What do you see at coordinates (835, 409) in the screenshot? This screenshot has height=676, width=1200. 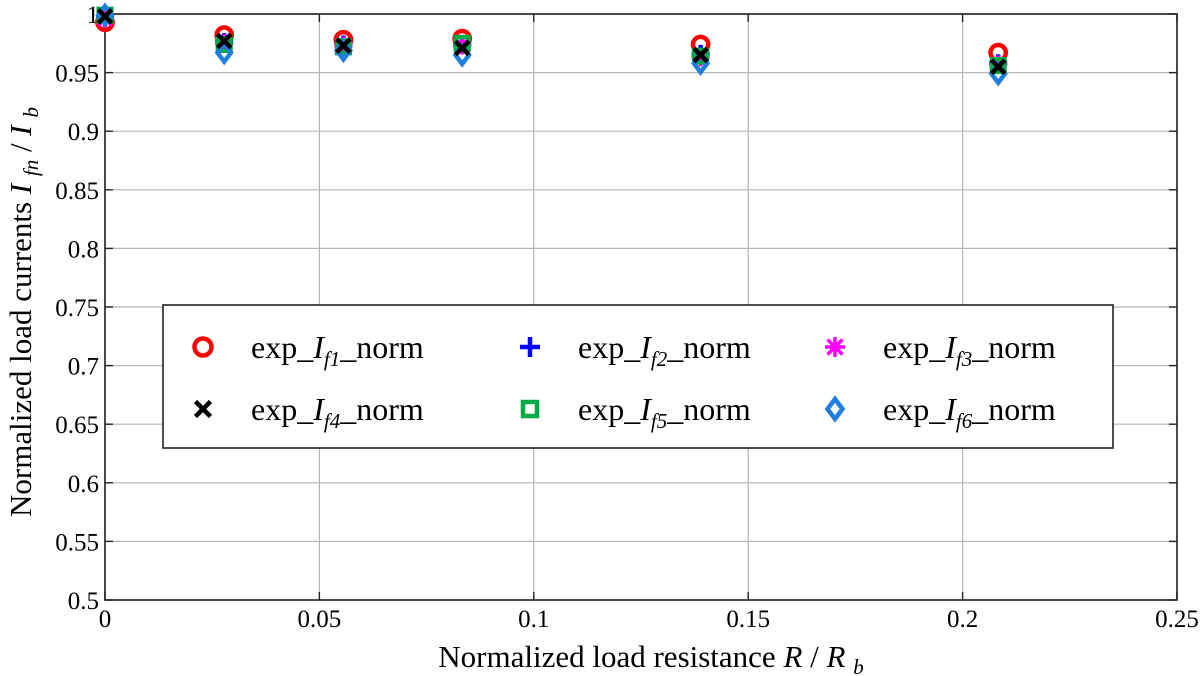 I see `legend-marker-diamond` at bounding box center [835, 409].